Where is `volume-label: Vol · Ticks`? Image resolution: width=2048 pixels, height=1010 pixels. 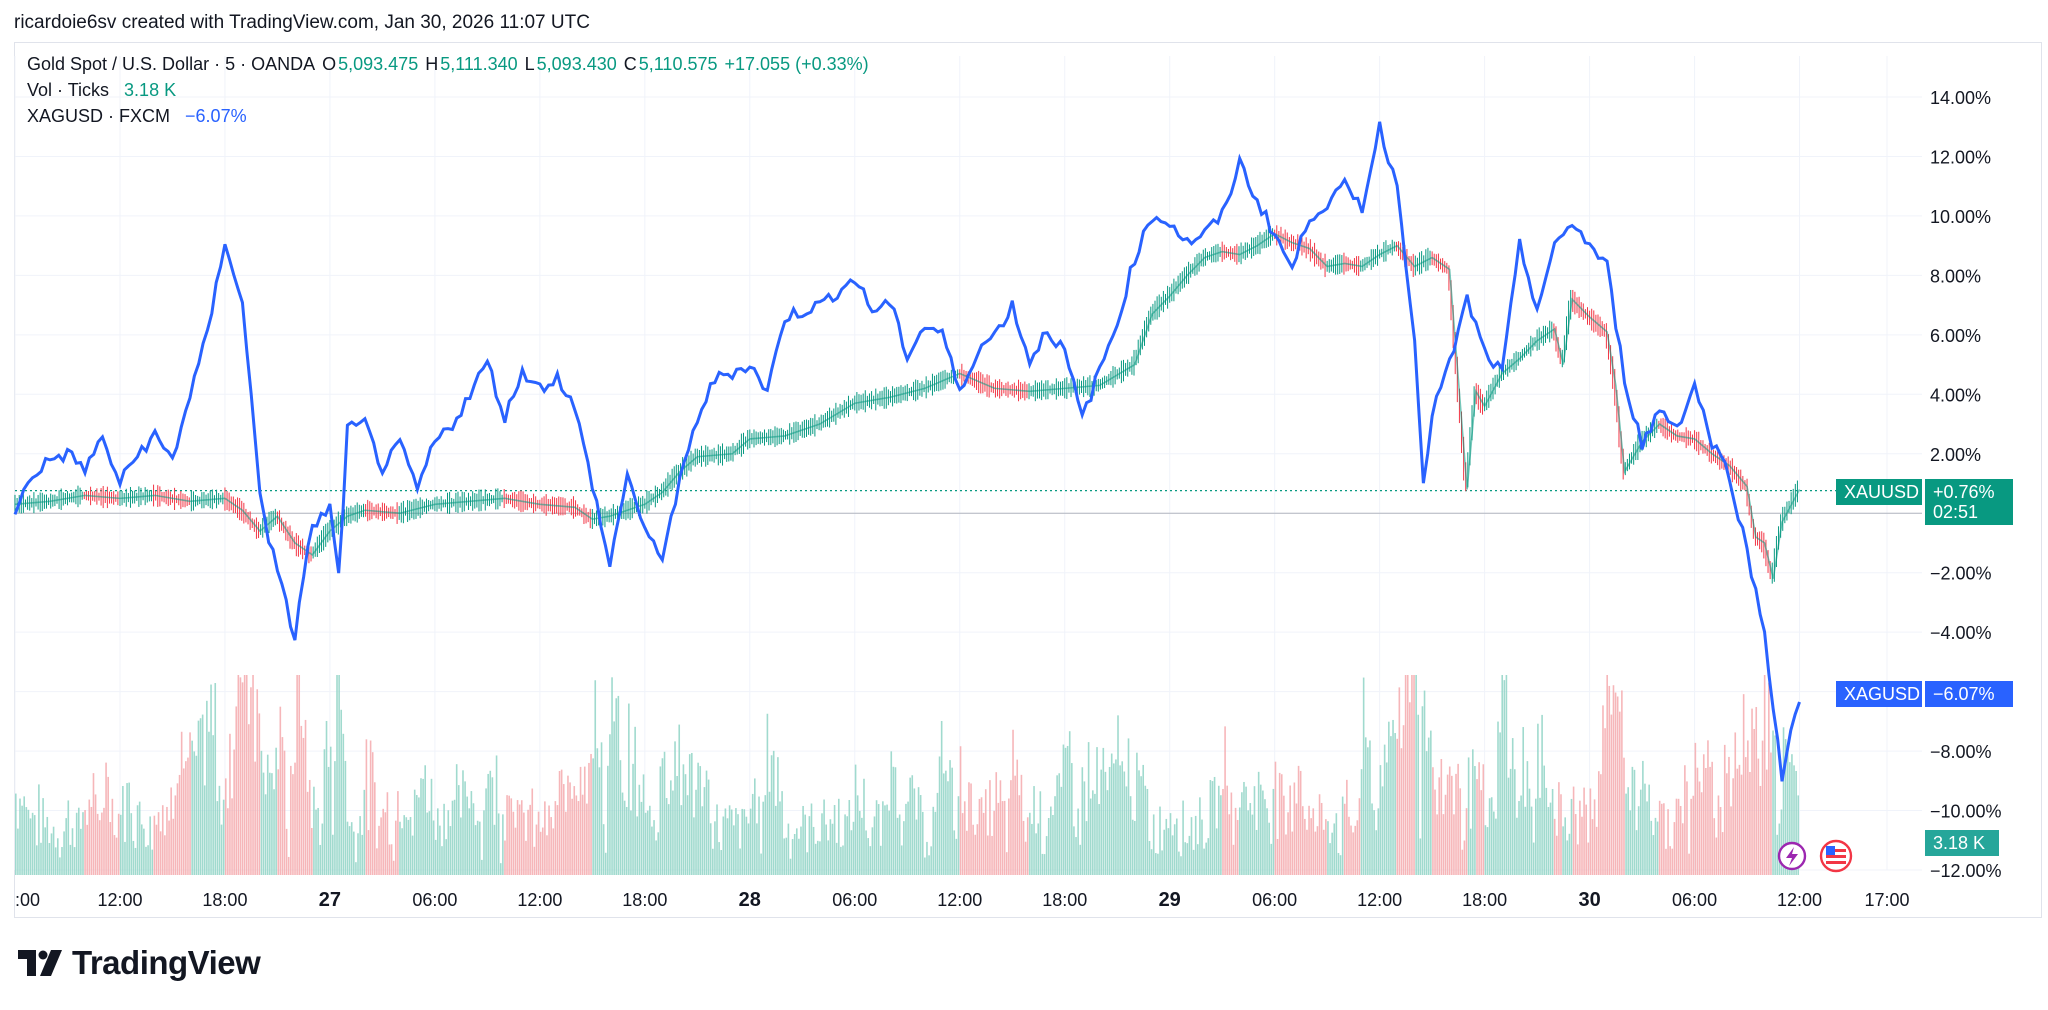 volume-label: Vol · Ticks is located at coordinates (68, 90).